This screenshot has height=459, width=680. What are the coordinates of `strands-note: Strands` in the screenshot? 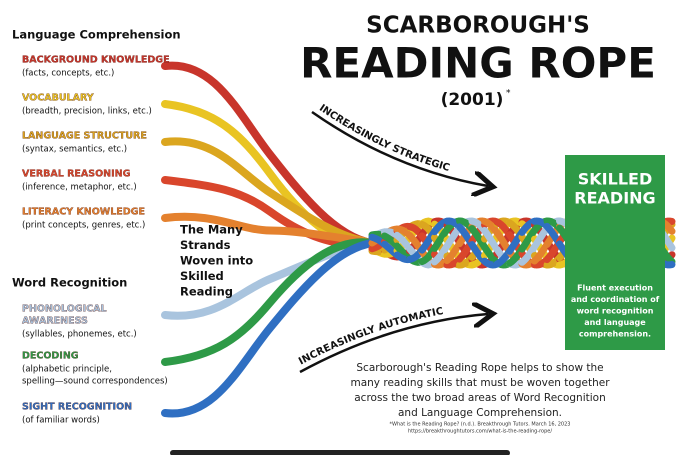 It's located at (205, 245).